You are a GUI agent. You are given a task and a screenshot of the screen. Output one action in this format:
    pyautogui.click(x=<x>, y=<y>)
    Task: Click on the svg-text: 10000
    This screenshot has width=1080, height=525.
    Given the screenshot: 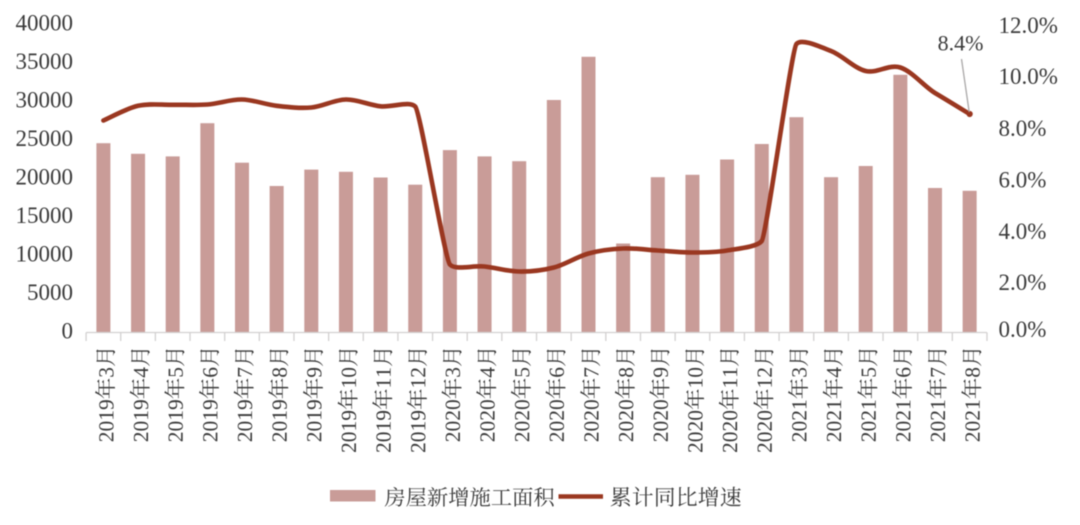 What is the action you would take?
    pyautogui.click(x=45, y=254)
    